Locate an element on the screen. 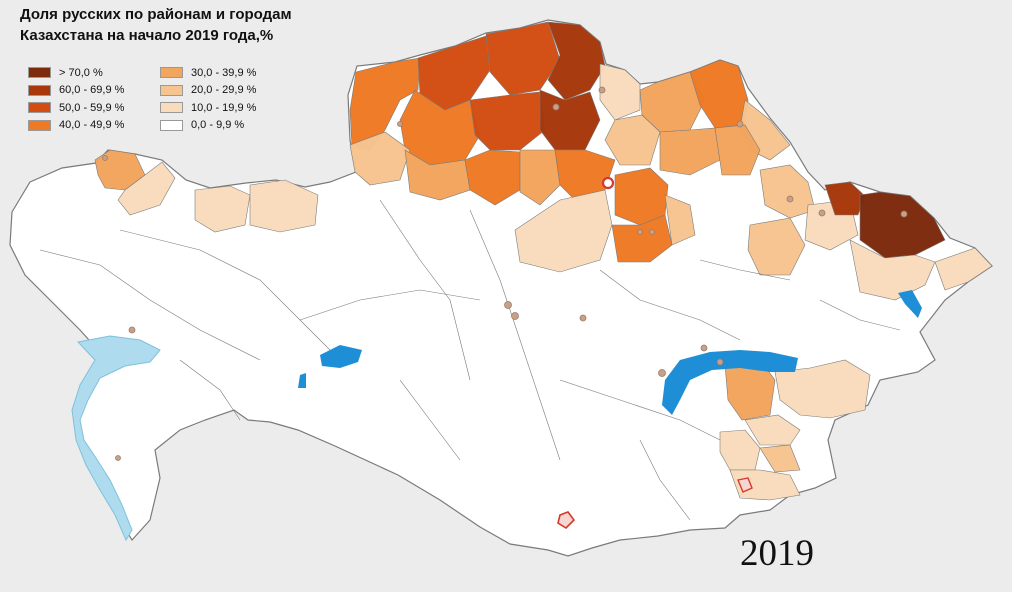 The height and width of the screenshot is (592, 1012). legend-item-gt-70: > 70,0 % is located at coordinates (76, 73).